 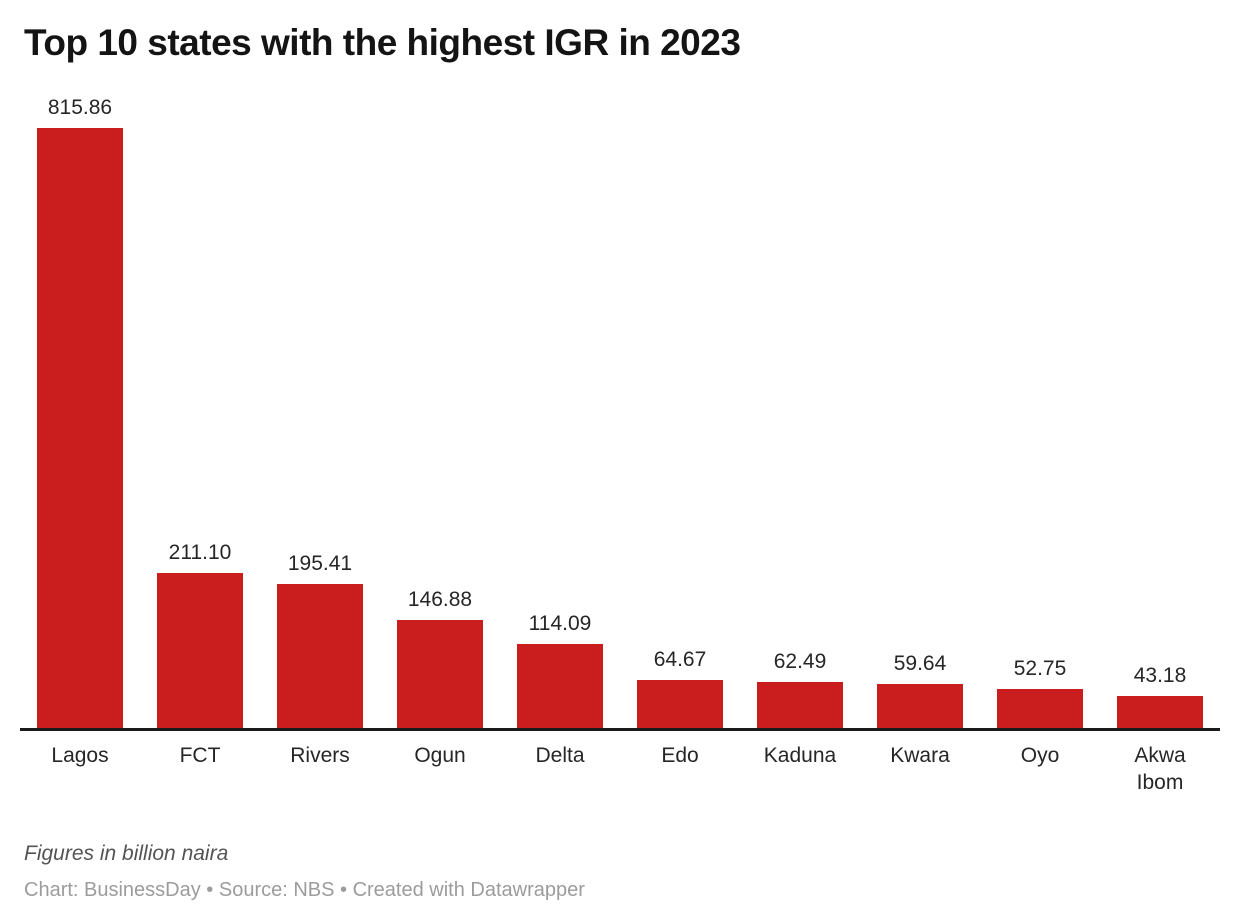 I want to click on bar-column: 64.67, so click(x=680, y=687).